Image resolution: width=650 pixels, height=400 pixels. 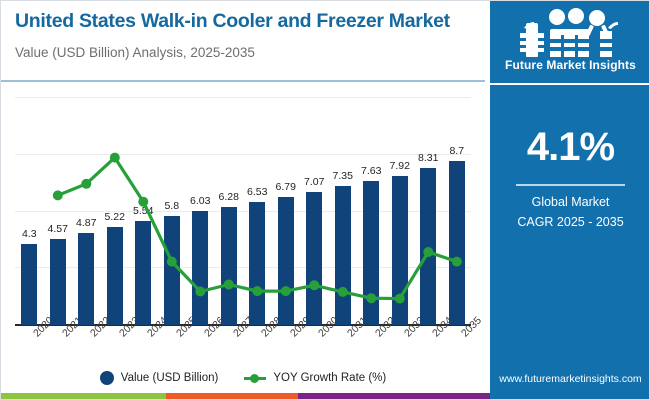 I want to click on legend-item-yoy: YOY Growth Rate (%), so click(x=315, y=378).